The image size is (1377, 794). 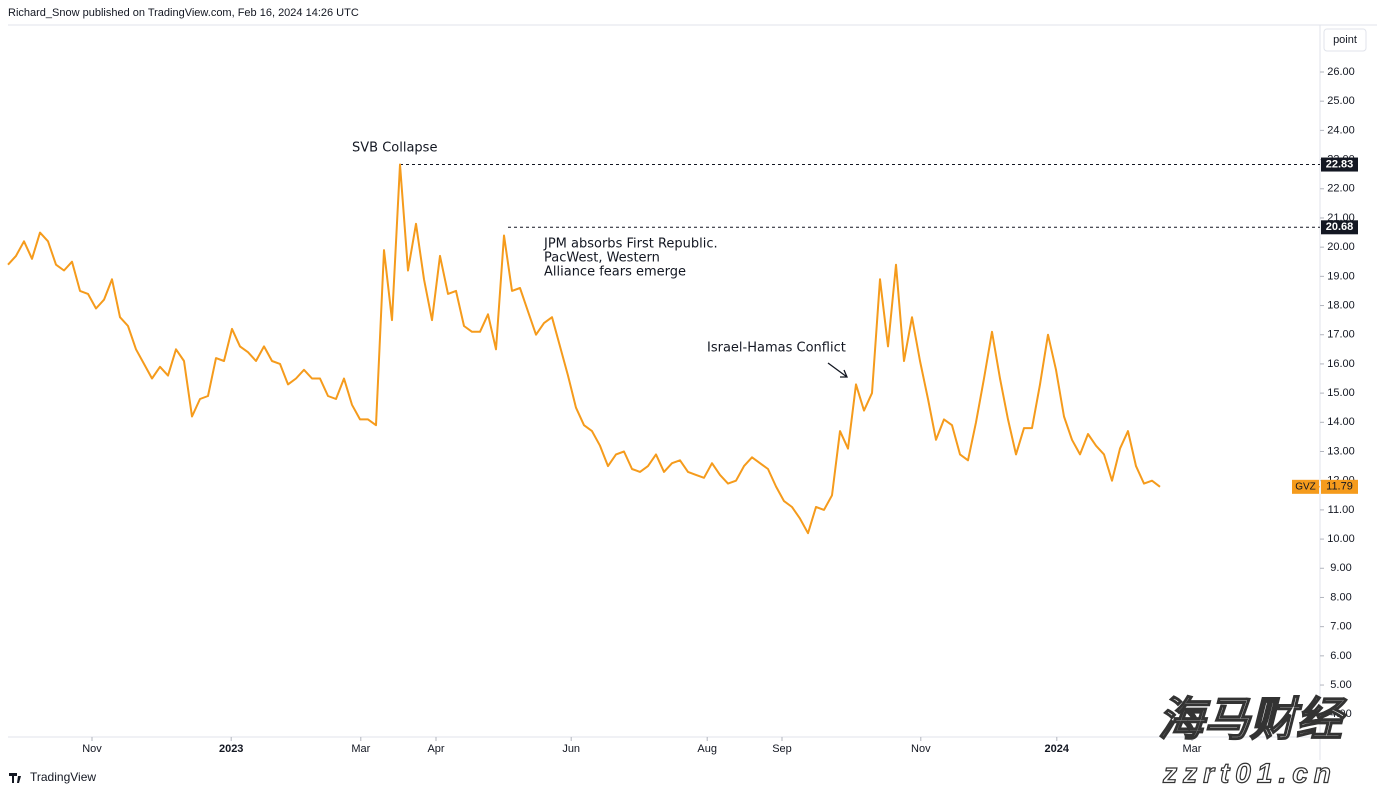 What do you see at coordinates (1341, 276) in the screenshot?
I see `y-tick-label: 19.00` at bounding box center [1341, 276].